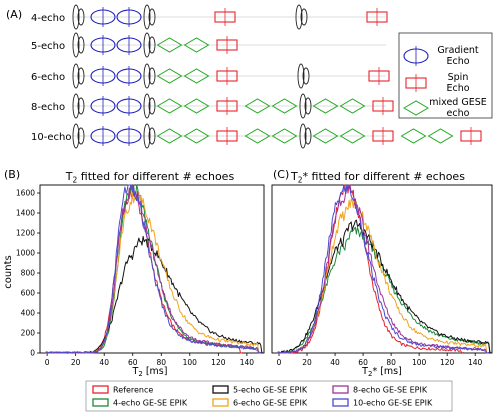  Describe the element at coordinates (393, 403) in the screenshot. I see `series-legend-label: 10-echo GE-SE EPIK` at that location.